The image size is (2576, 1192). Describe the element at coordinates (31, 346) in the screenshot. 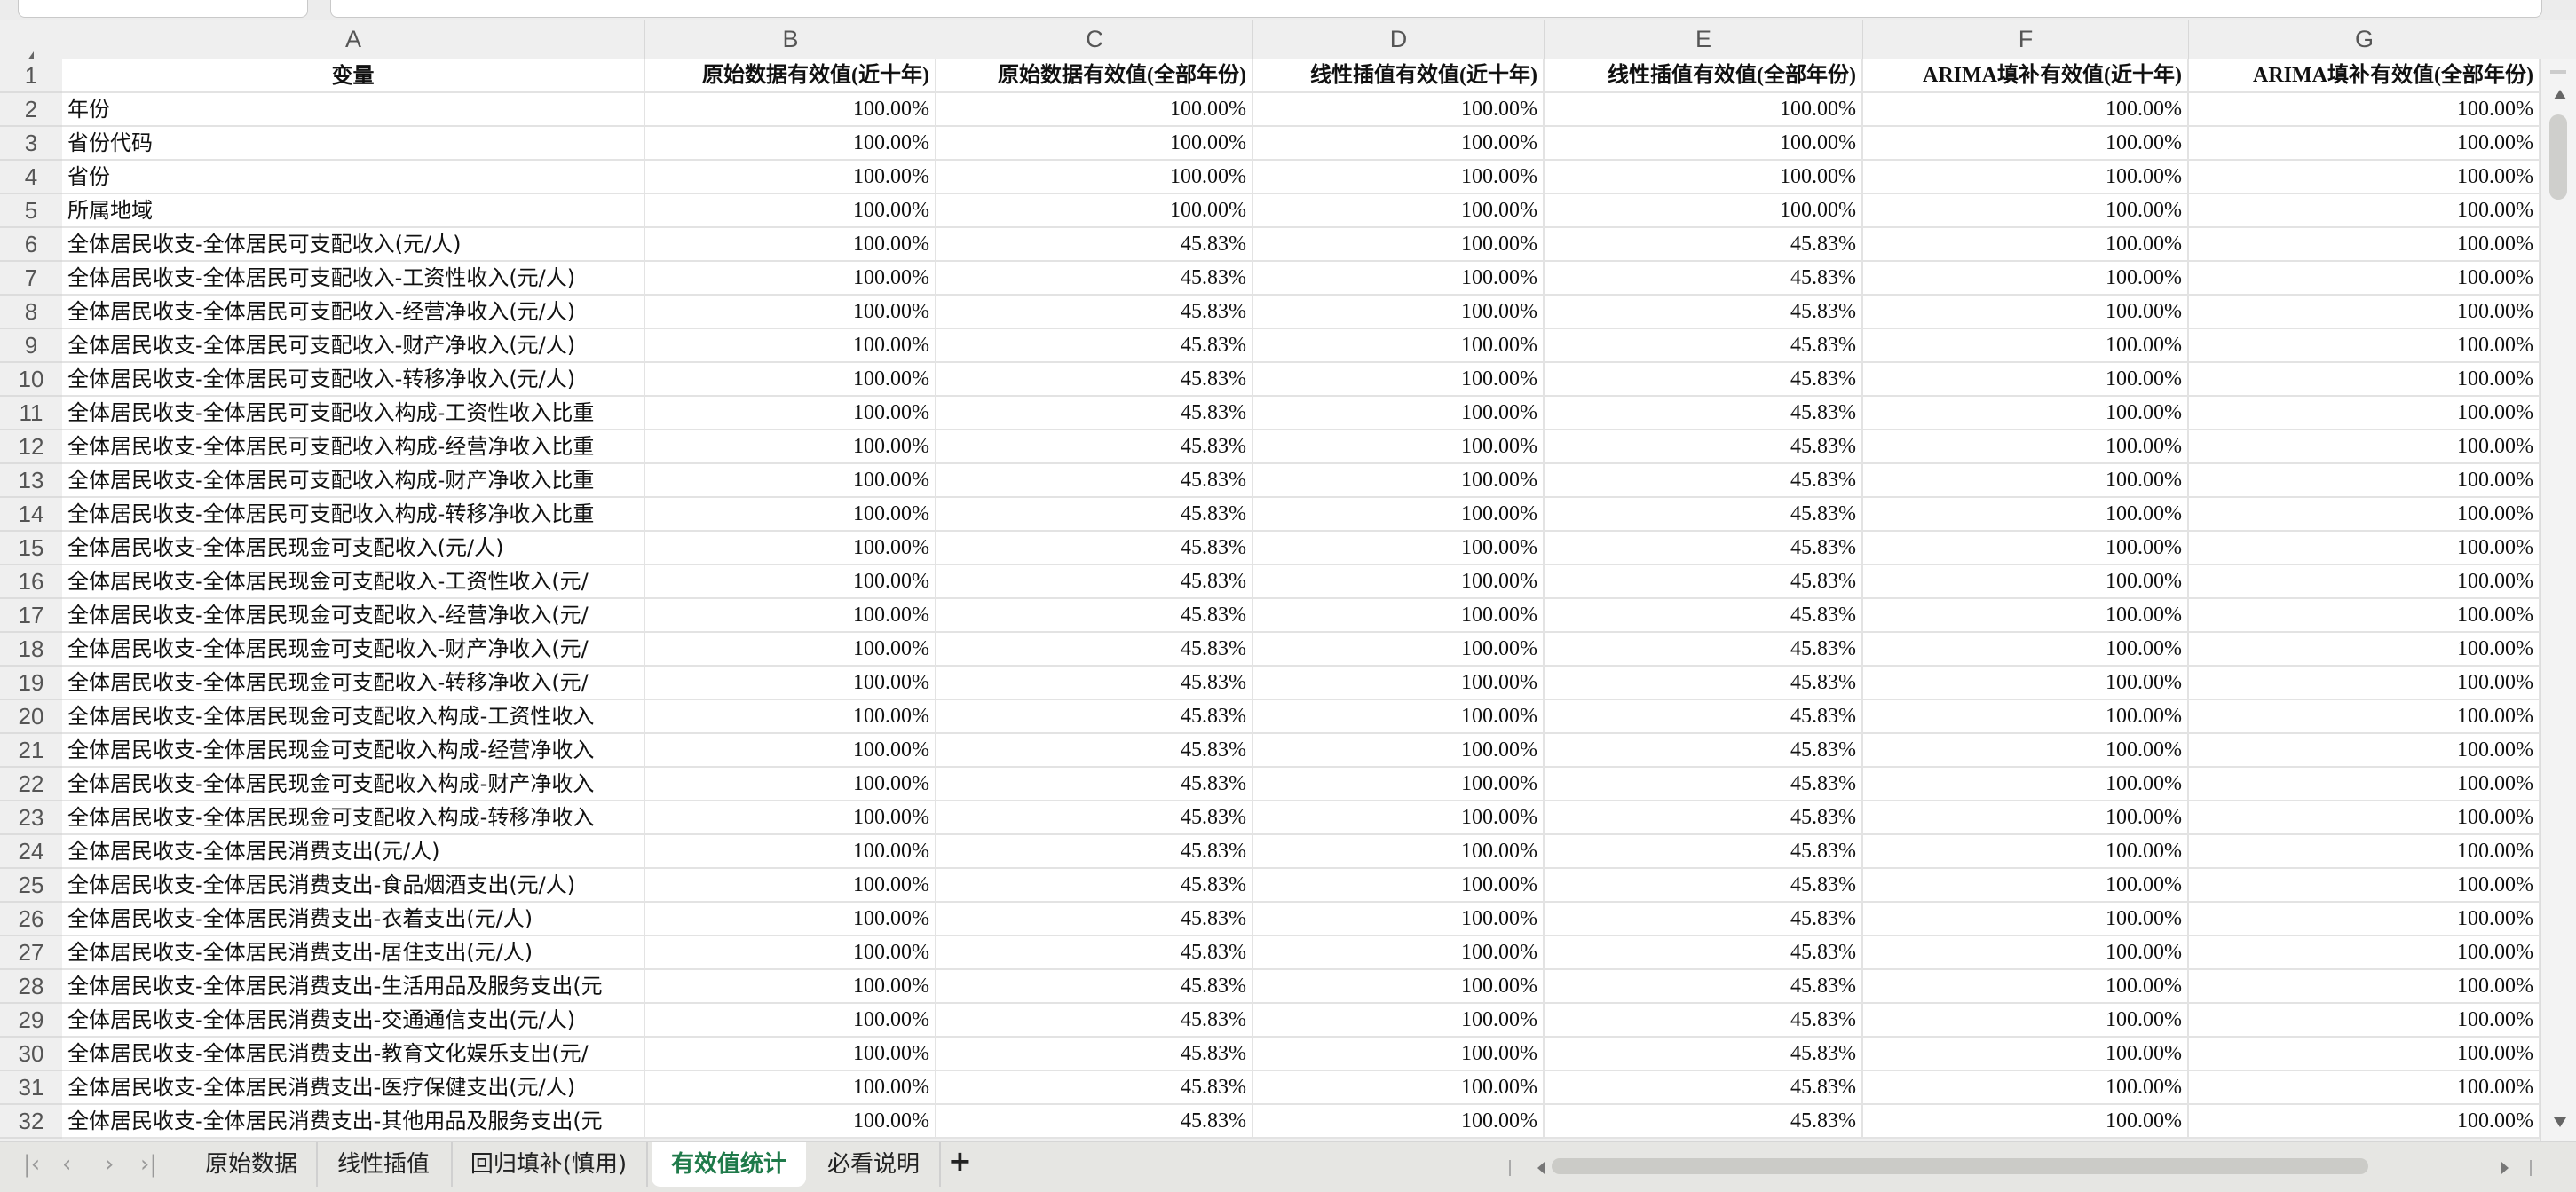

I see `row-number: 9` at that location.